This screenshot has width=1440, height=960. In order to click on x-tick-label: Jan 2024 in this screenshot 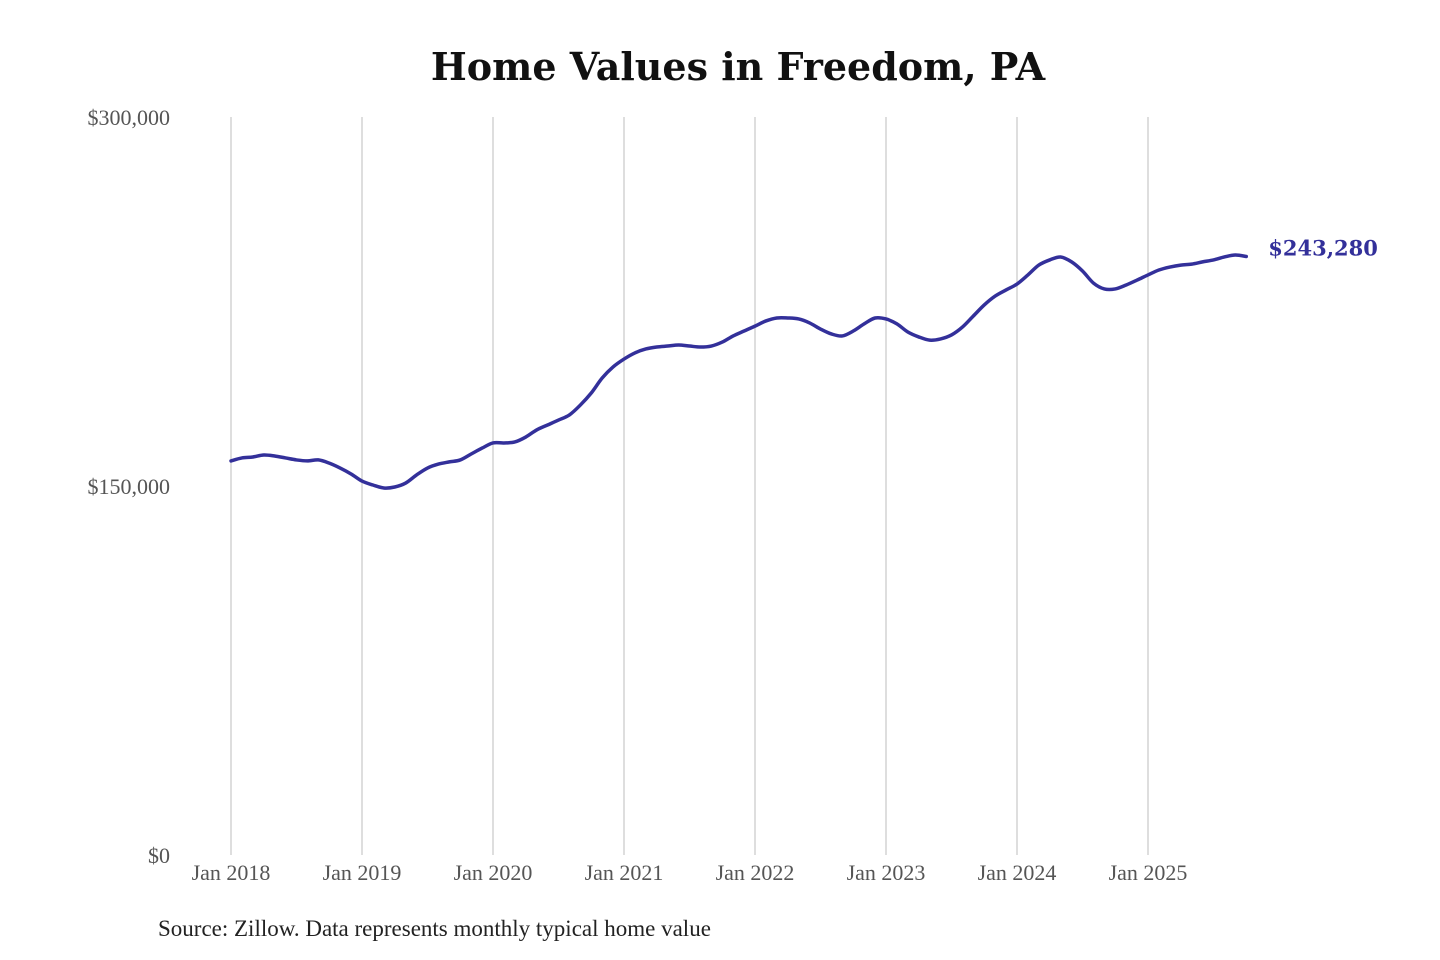, I will do `click(1017, 872)`.